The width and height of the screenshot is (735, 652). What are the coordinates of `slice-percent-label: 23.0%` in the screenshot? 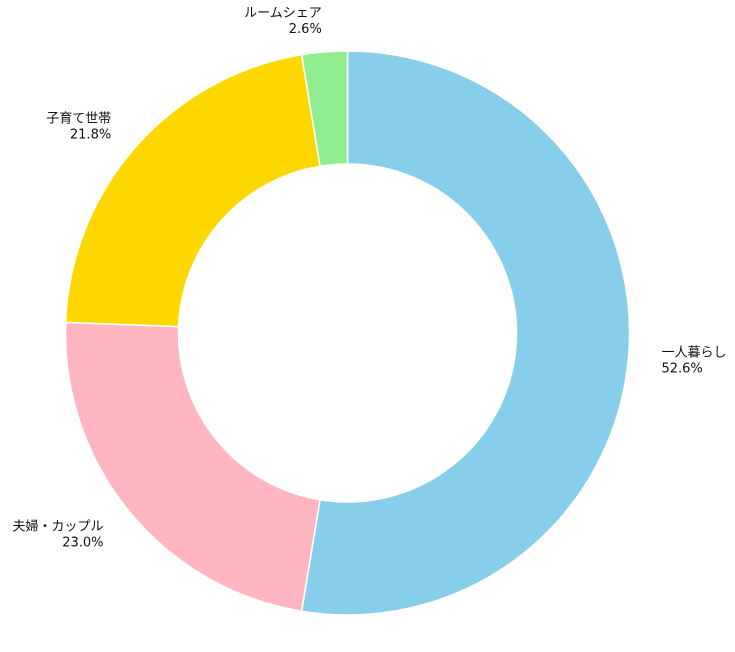 It's located at (82, 542).